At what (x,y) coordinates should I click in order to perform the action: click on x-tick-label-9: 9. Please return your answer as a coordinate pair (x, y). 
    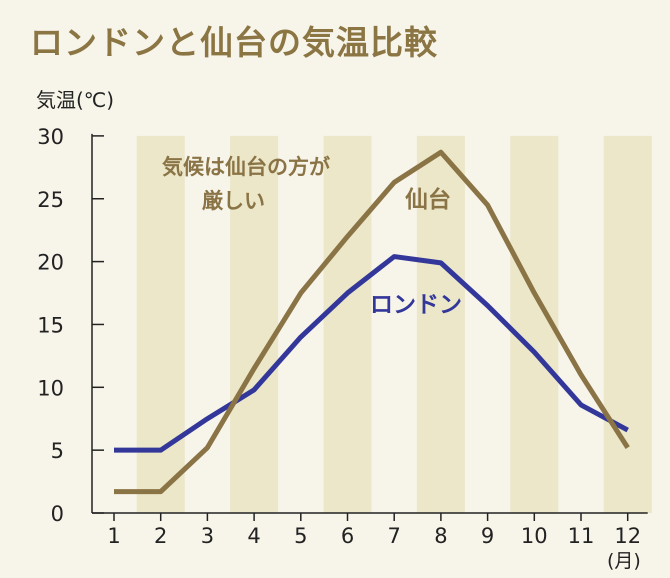
    Looking at the image, I should click on (487, 536).